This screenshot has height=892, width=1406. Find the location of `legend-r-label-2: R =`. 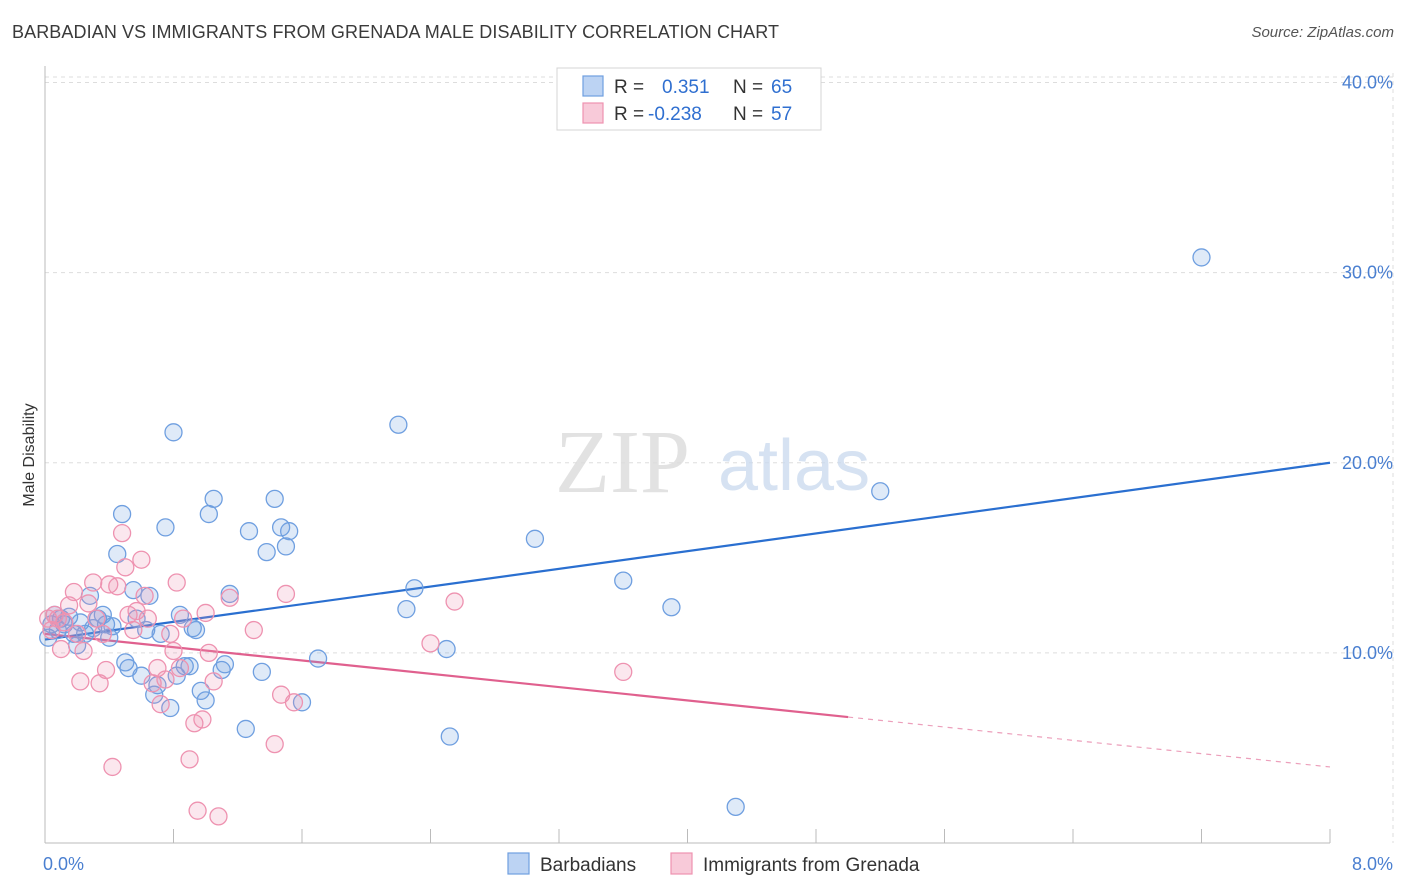

legend-r-label-2: R = is located at coordinates (629, 114).